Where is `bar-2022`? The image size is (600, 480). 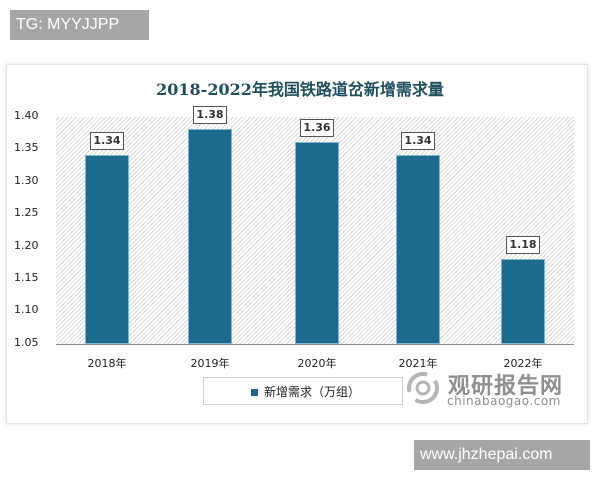
bar-2022 is located at coordinates (523, 301).